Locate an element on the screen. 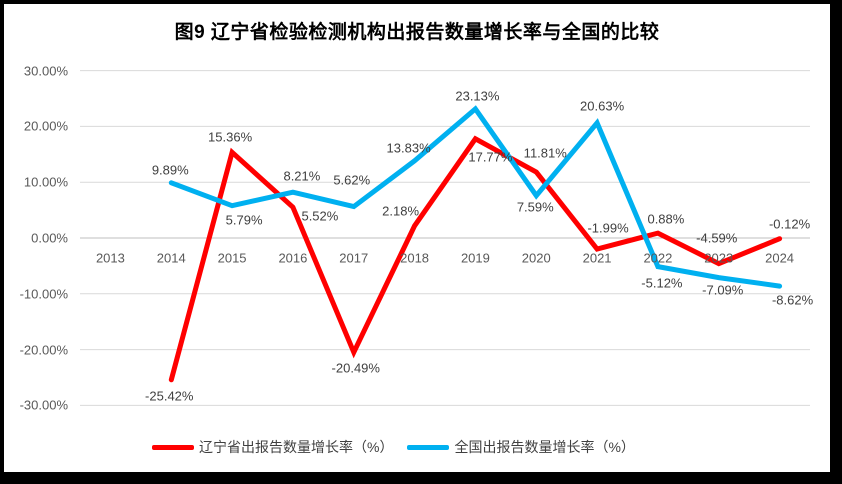 This screenshot has height=484, width=842. x-axis-tick-label: 2023 is located at coordinates (719, 258).